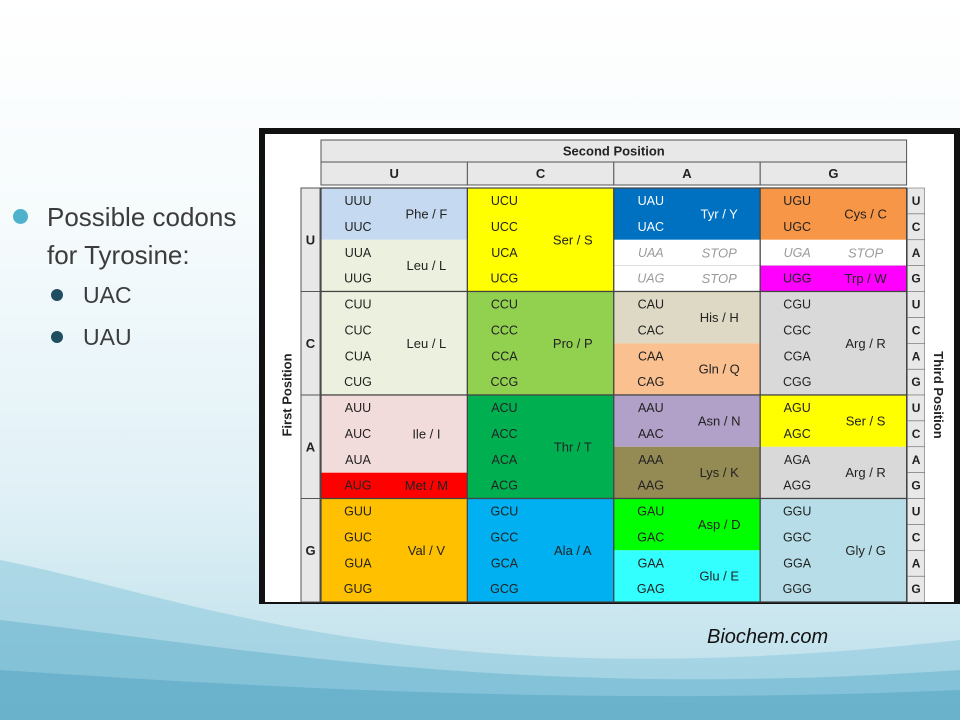 The height and width of the screenshot is (720, 960). Describe the element at coordinates (505, 511) in the screenshot. I see `codon-label: GCU` at that location.